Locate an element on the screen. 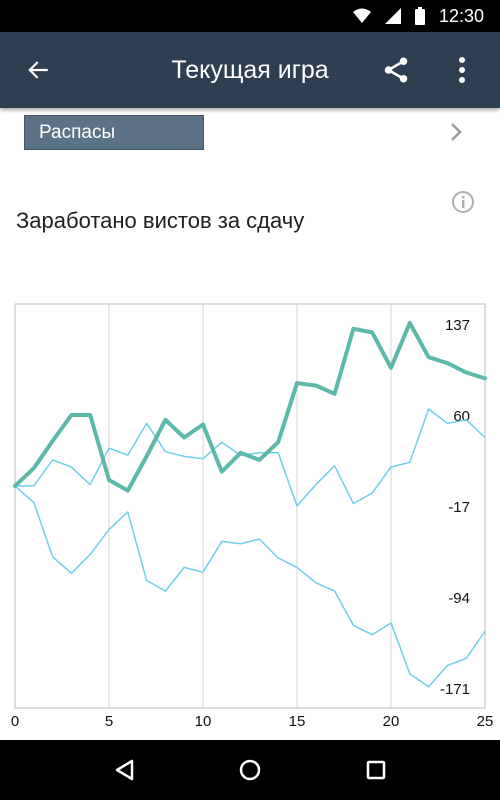 Image resolution: width=500 pixels, height=800 pixels. chart-heading: Заработано вистов за сдачу is located at coordinates (160, 220).